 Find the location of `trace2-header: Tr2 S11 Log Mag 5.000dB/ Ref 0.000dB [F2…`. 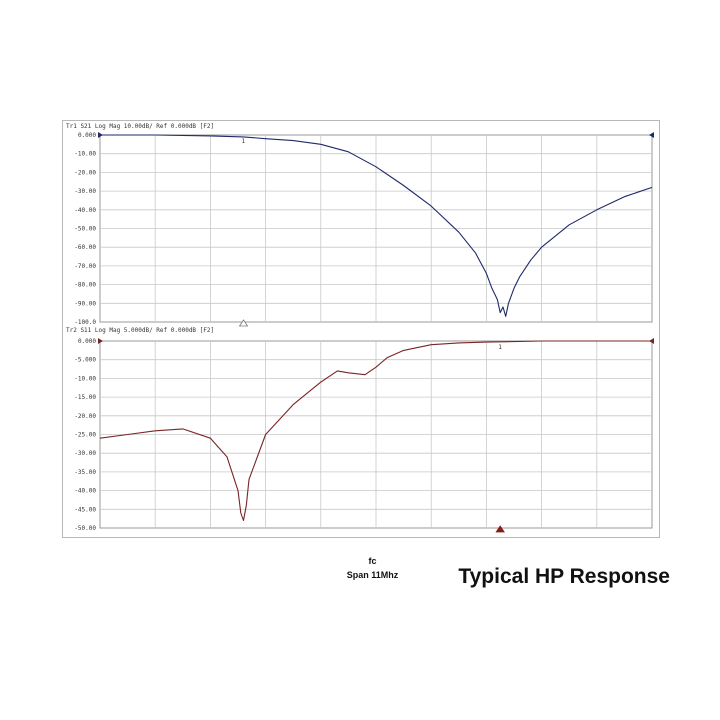

trace2-header: Tr2 S11 Log Mag 5.000dB/ Ref 0.000dB [F2… is located at coordinates (140, 330).